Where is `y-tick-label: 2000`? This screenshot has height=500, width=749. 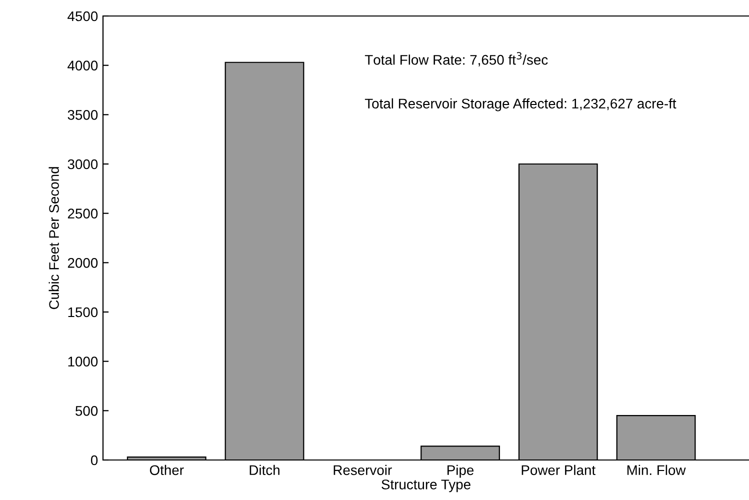
y-tick-label: 2000 is located at coordinates (83, 263).